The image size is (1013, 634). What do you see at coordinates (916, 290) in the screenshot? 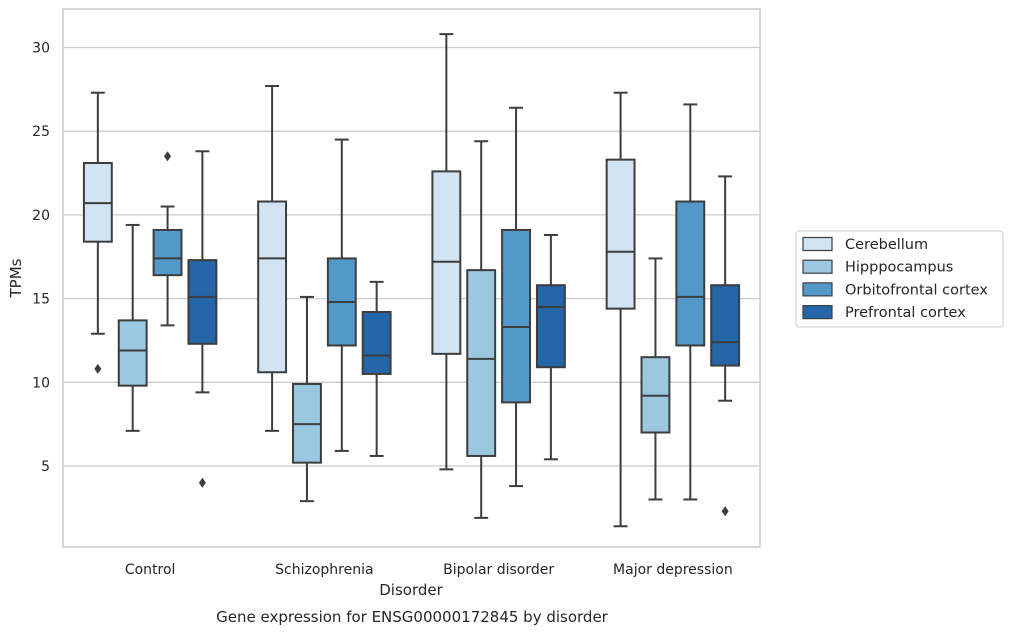
I see `legend-label: Orbitofrontal cortex` at bounding box center [916, 290].